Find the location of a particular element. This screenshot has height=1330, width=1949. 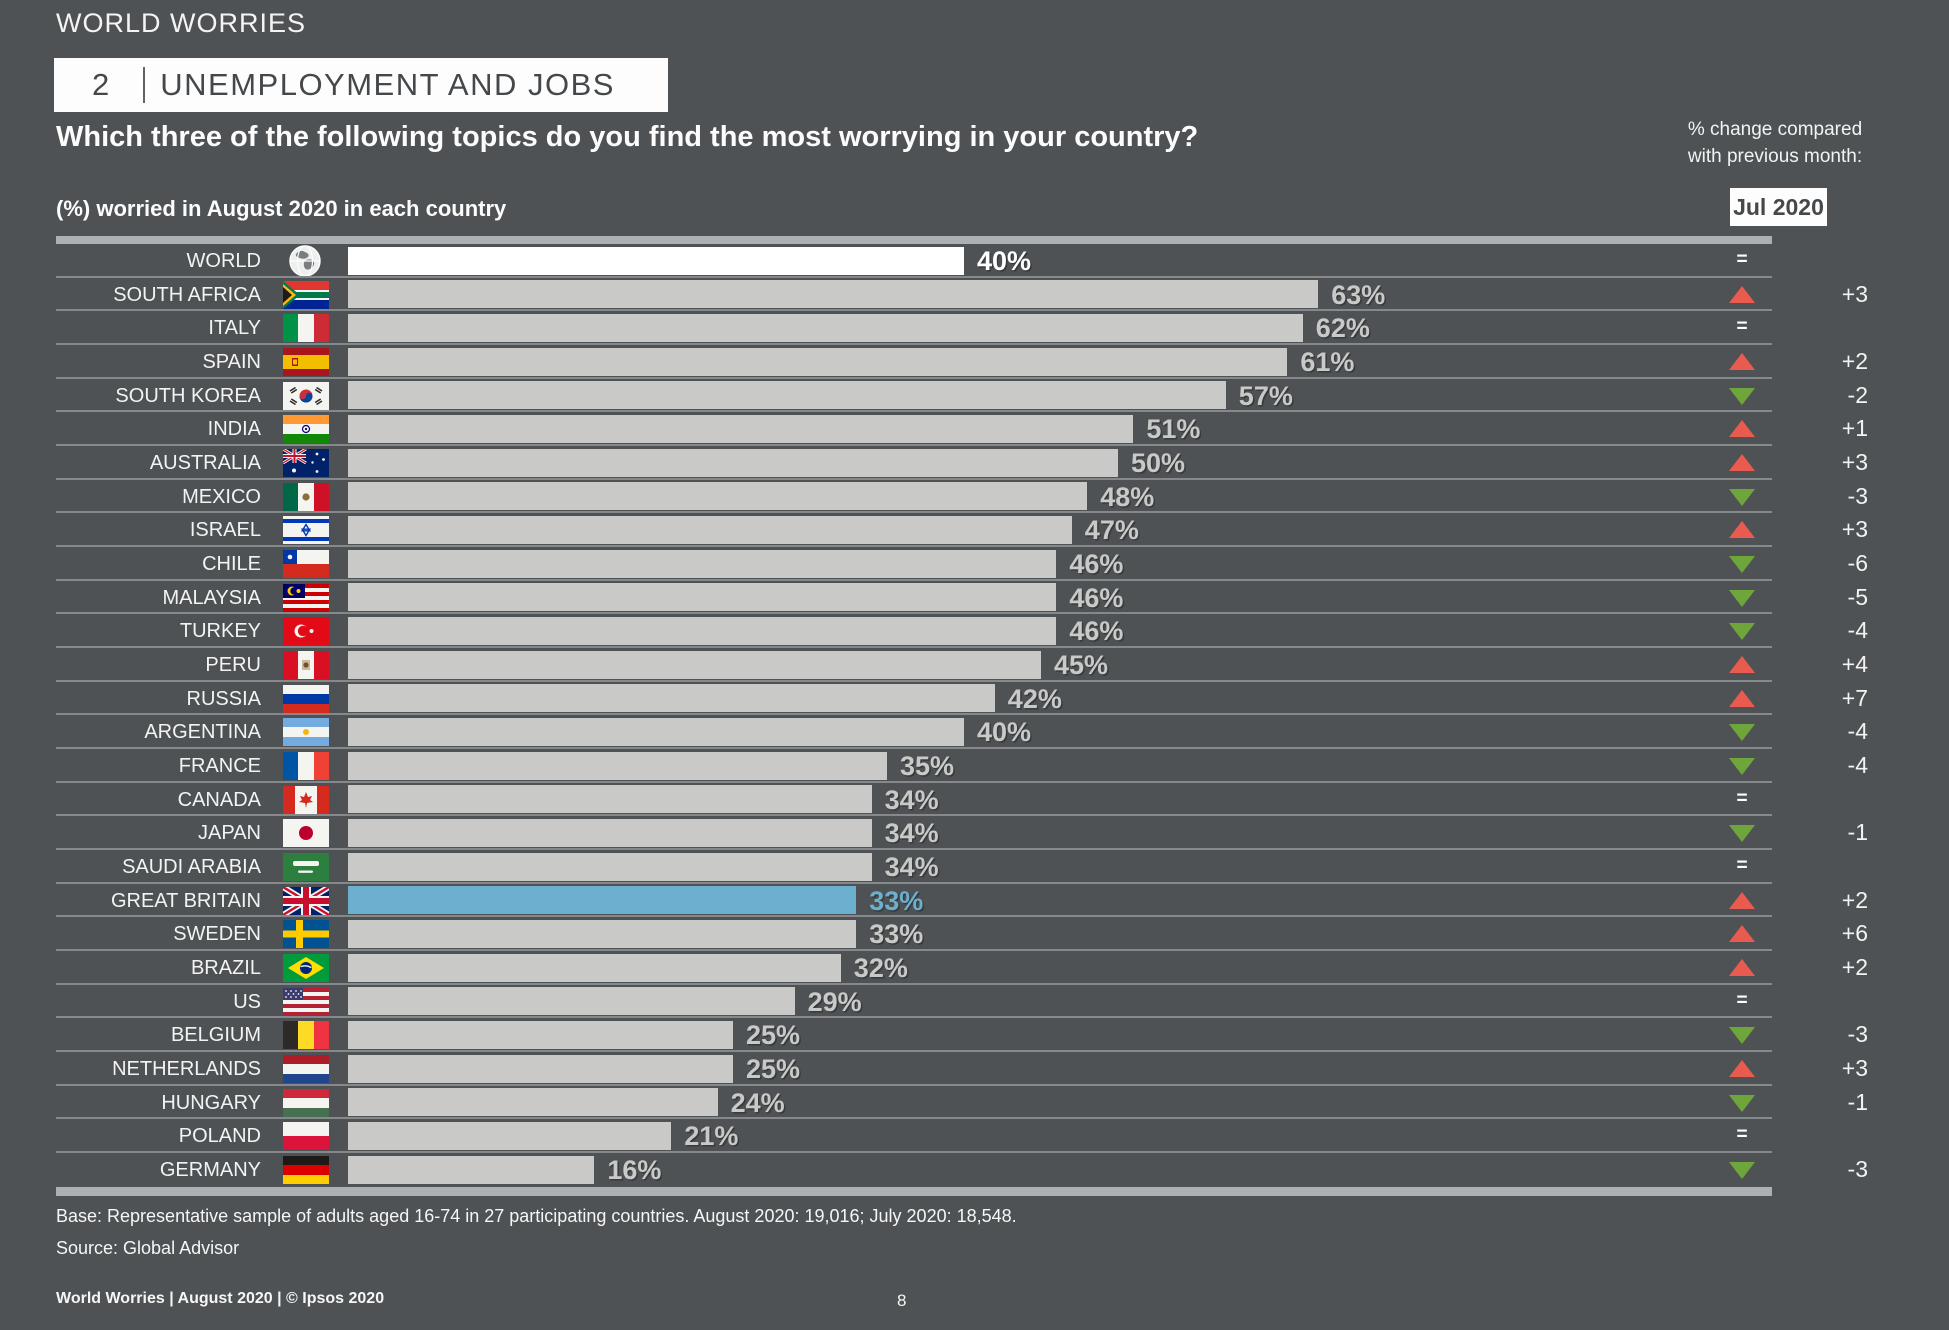

country-label: SOUTH KOREA is located at coordinates (188, 395).